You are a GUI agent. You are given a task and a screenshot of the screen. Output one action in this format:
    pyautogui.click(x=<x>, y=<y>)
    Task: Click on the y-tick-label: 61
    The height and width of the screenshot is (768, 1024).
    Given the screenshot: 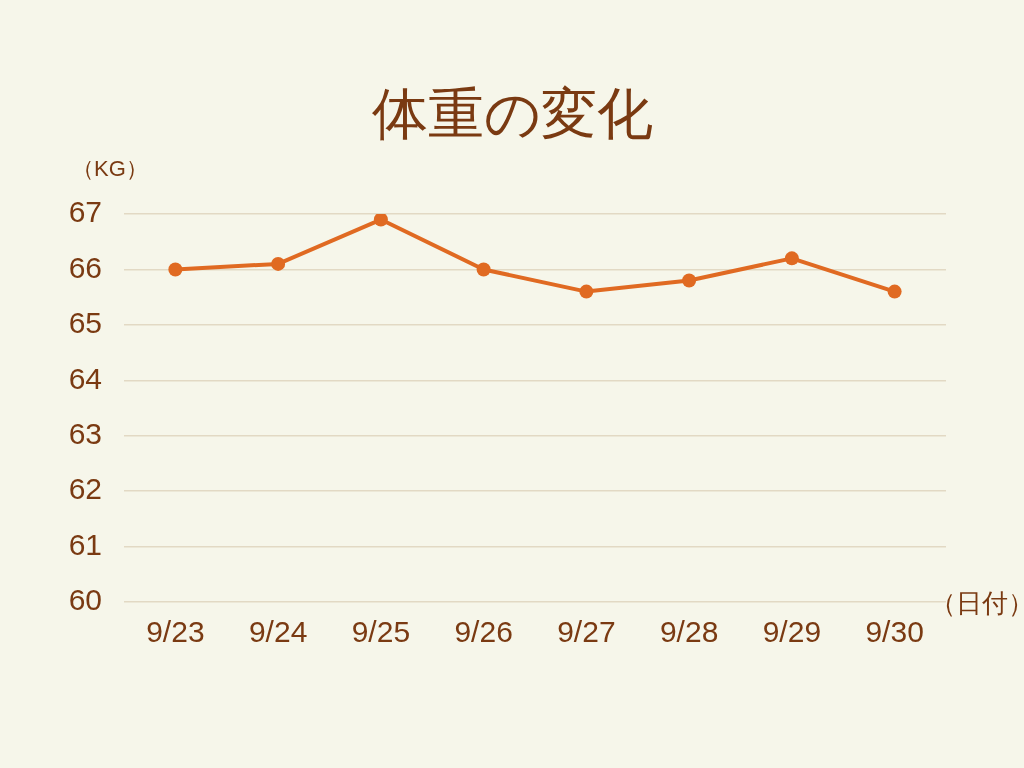 What is the action you would take?
    pyautogui.click(x=85, y=544)
    